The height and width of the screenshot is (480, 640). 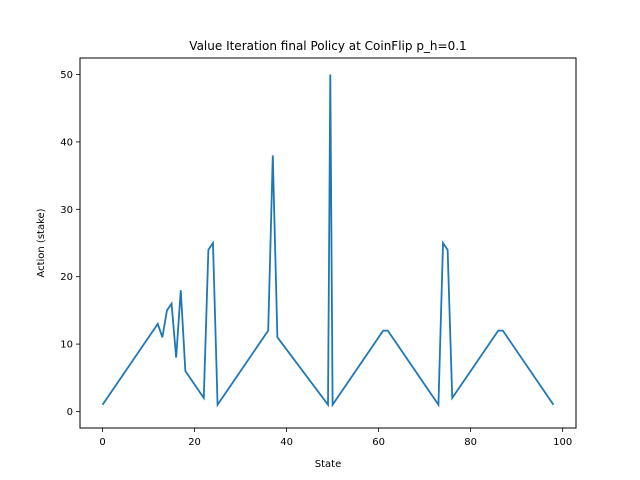 What do you see at coordinates (102, 442) in the screenshot?
I see `x-tick-label: 0` at bounding box center [102, 442].